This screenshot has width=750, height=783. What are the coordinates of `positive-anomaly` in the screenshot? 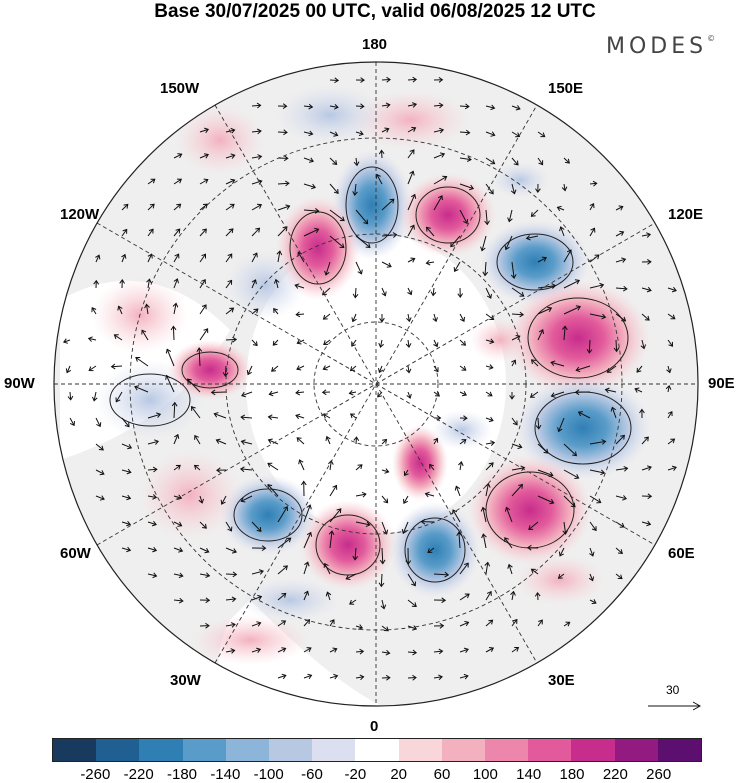 It's located at (210, 370).